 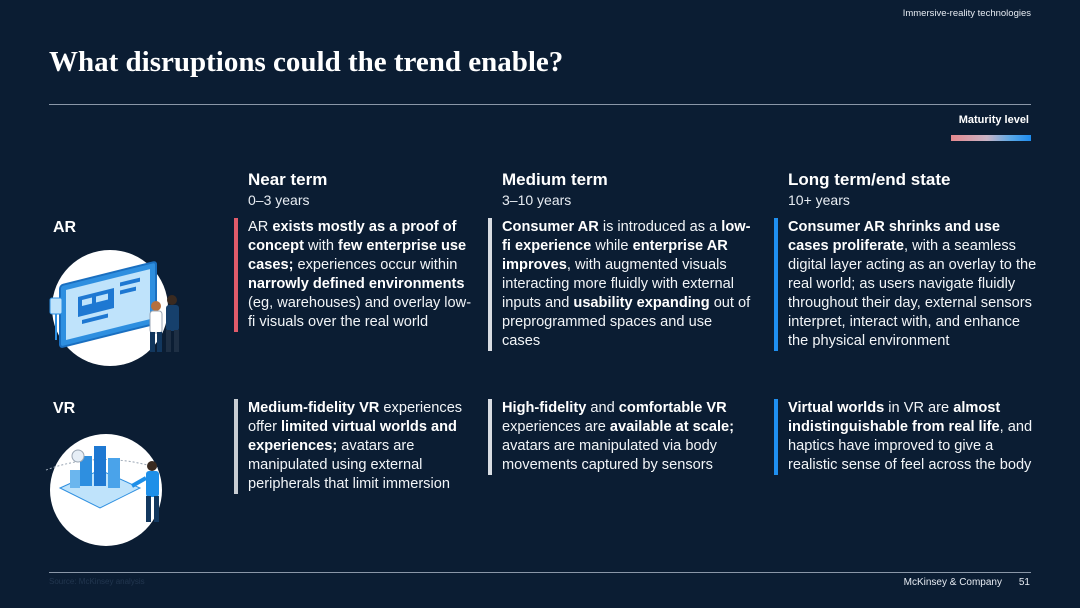 I want to click on cell-text-bold: limited virtual worlds and experiences;, so click(x=352, y=436).